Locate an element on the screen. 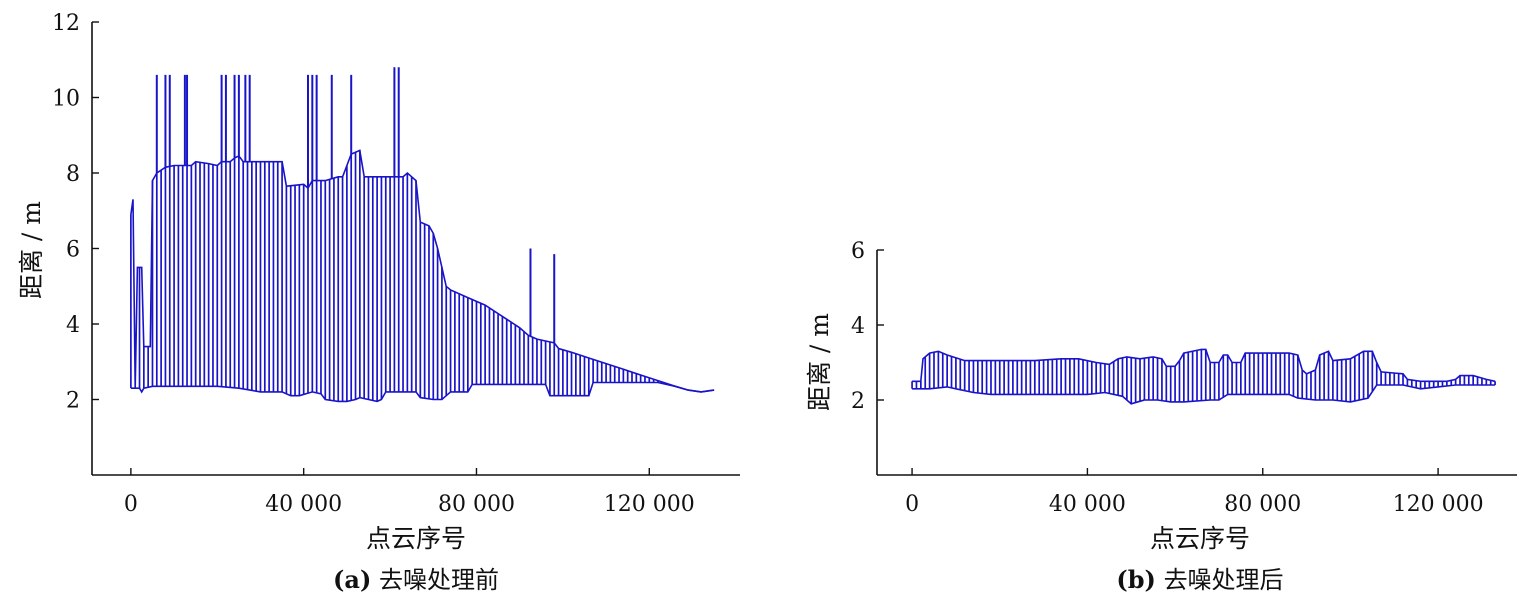 The image size is (1536, 602). chart-a-x-ticks: 0 40 000 80 000 120 000 is located at coordinates (409, 492).